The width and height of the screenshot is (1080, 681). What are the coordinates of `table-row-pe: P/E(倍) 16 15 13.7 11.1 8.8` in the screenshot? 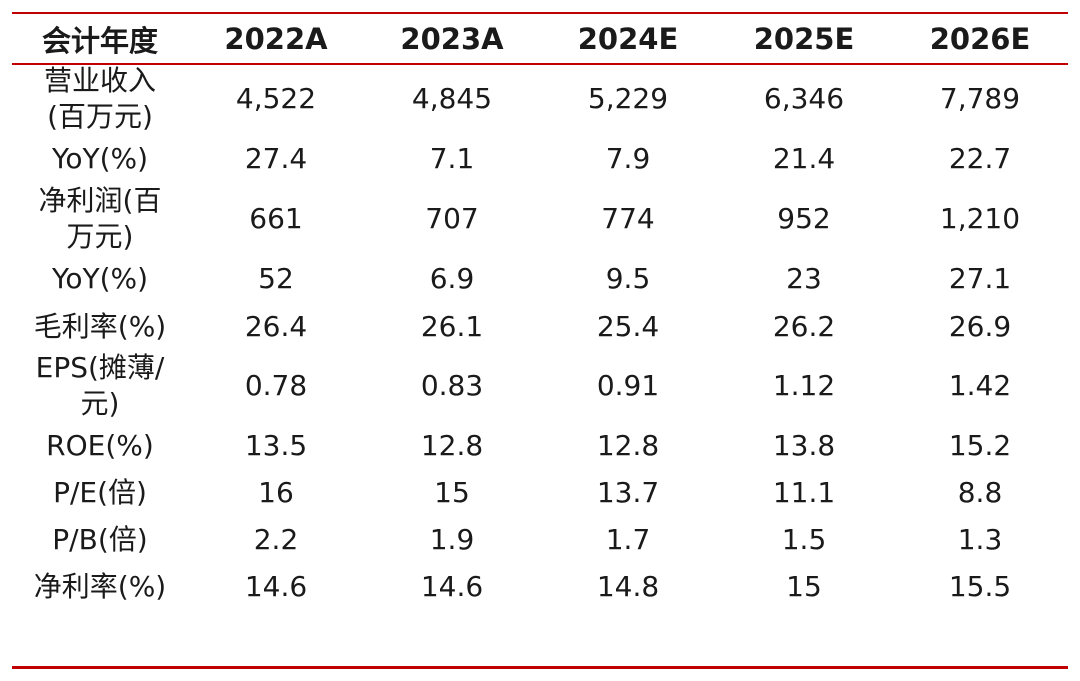 It's located at (540, 492).